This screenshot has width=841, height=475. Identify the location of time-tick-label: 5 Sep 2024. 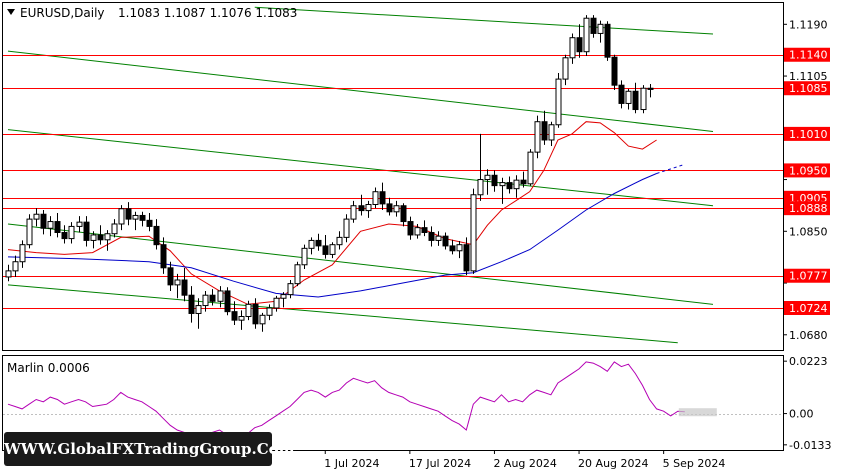
(694, 463).